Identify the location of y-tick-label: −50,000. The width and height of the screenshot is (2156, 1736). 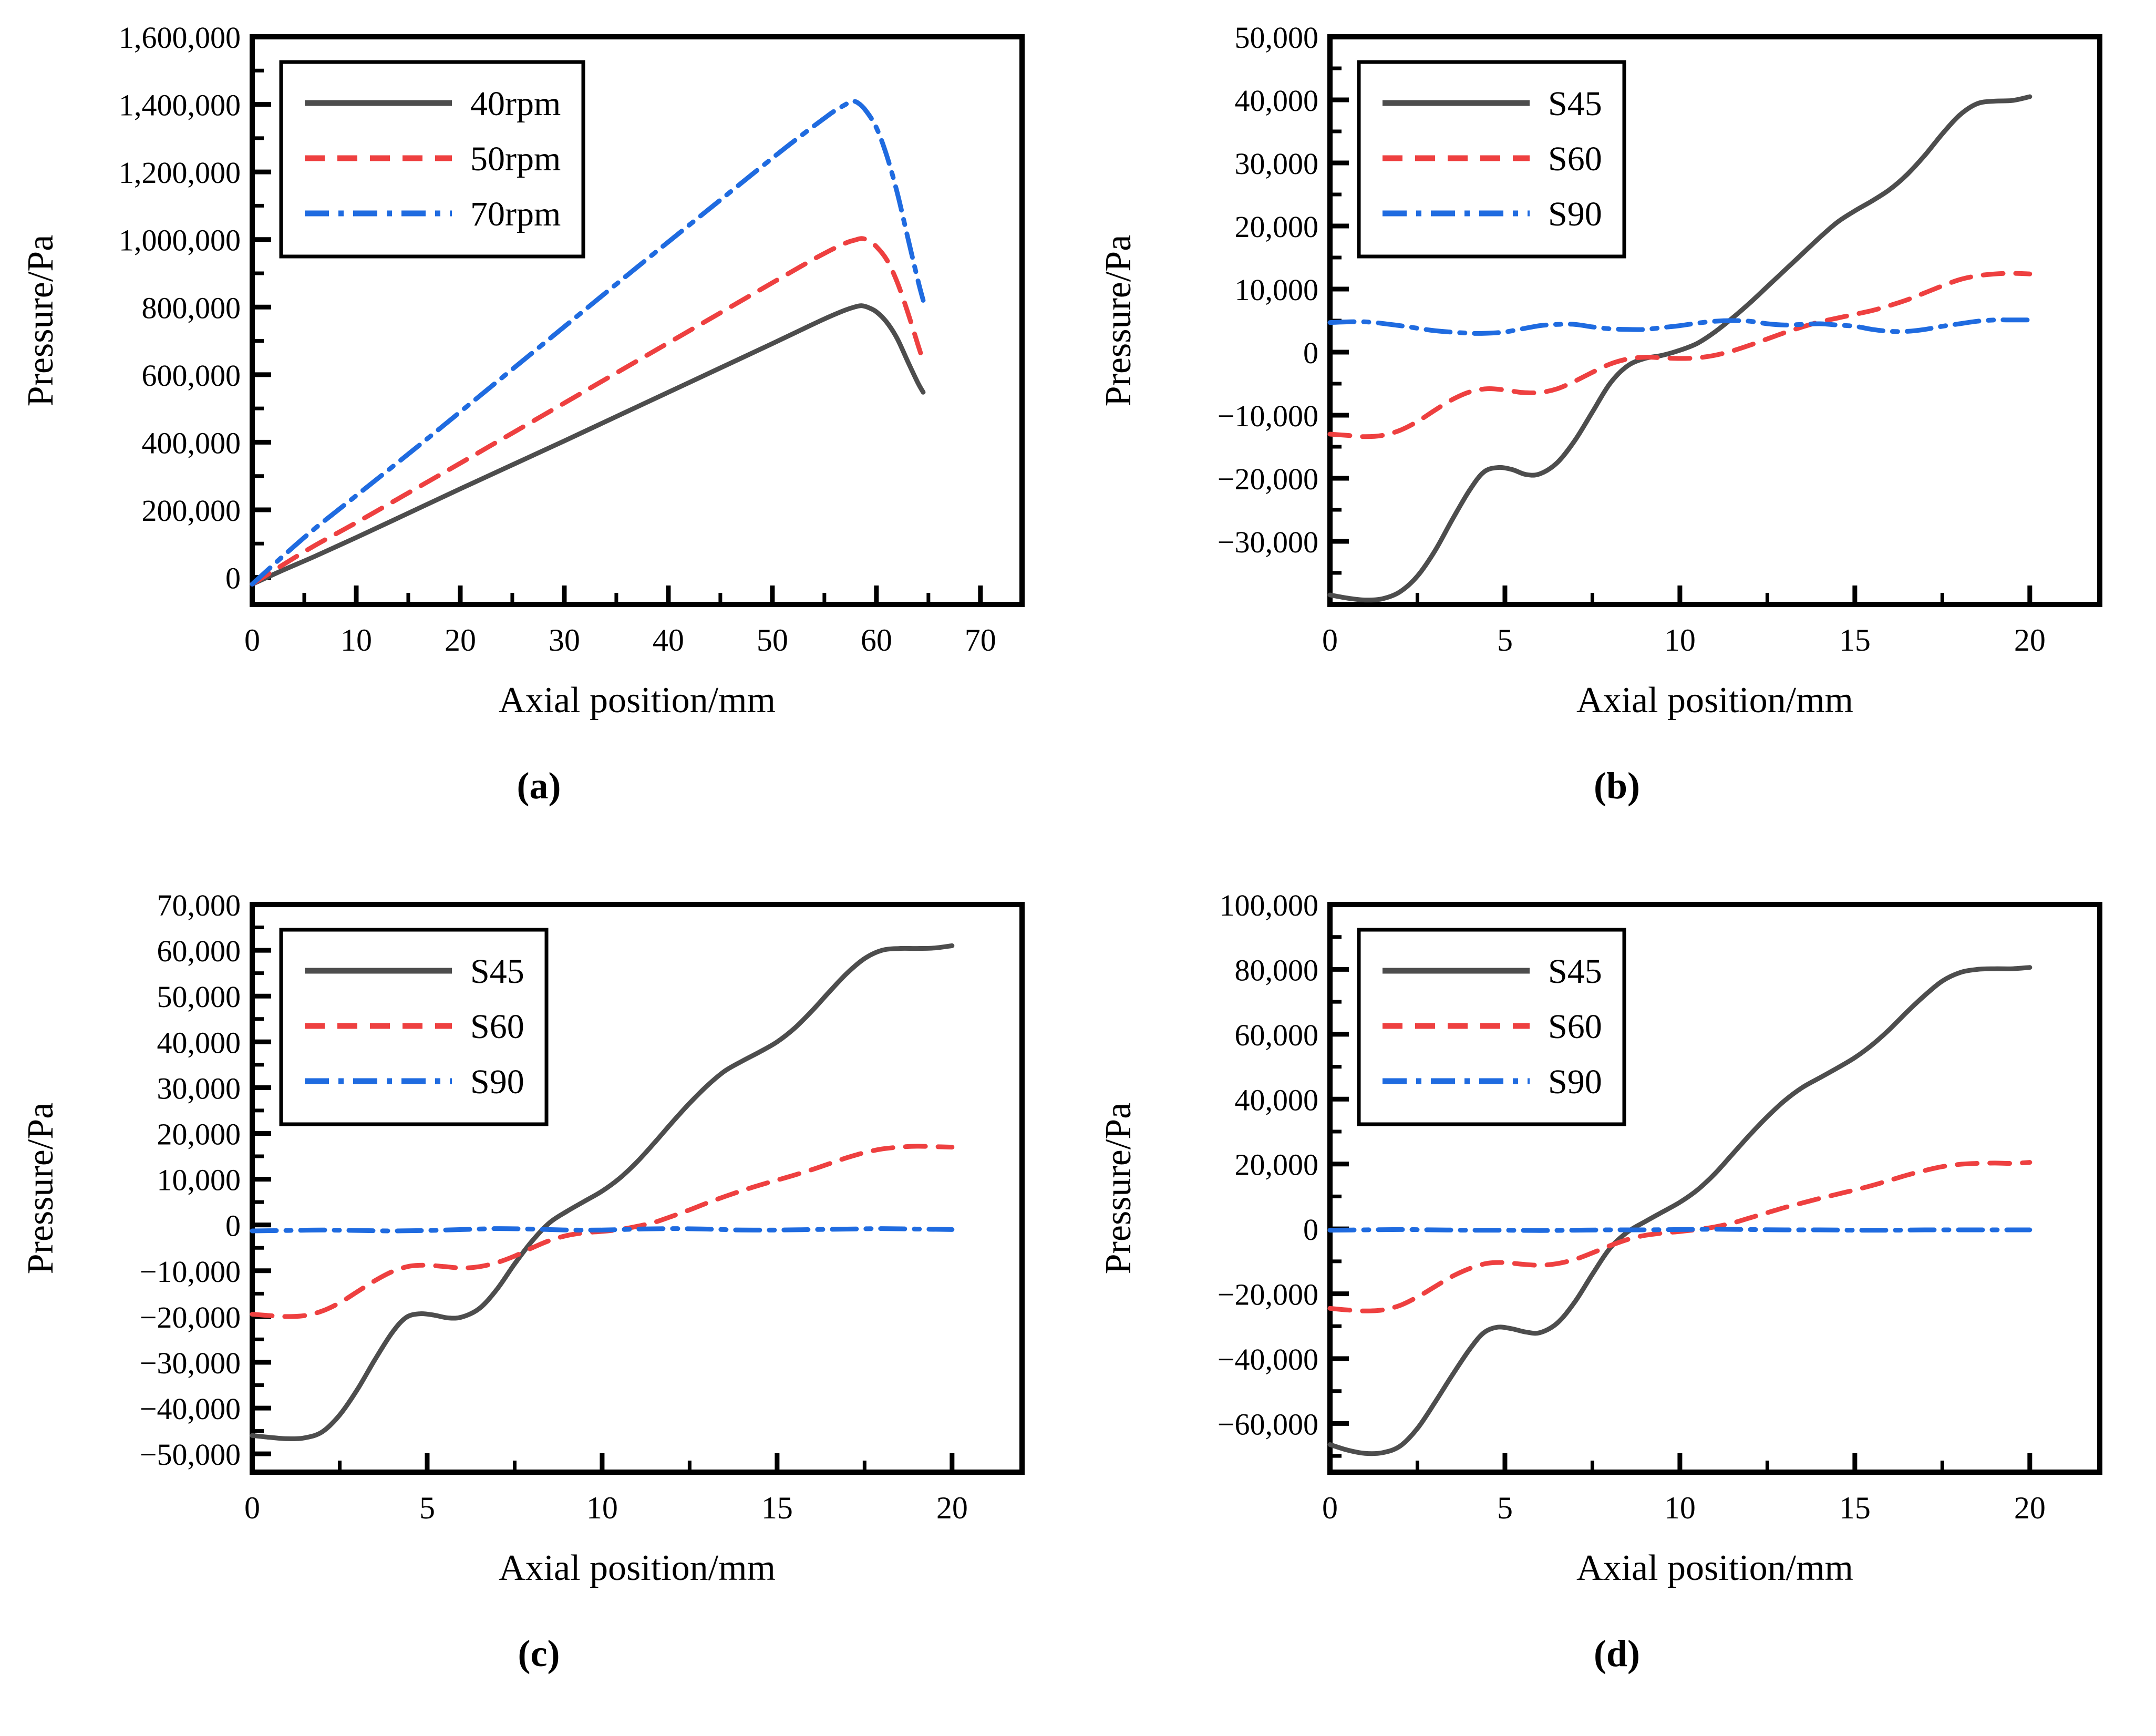
(191, 1455).